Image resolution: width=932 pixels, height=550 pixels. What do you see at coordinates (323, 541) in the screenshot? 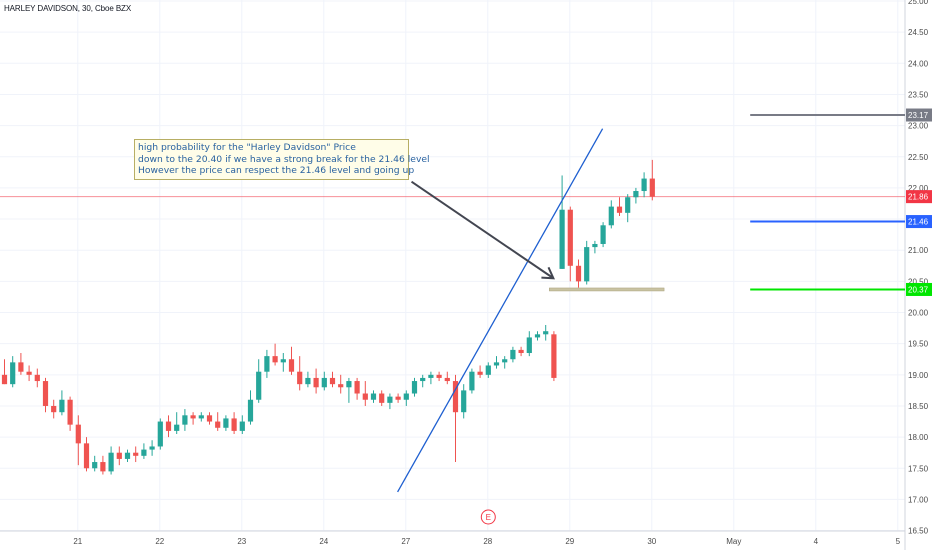
I see `x-tick-label: 24` at bounding box center [323, 541].